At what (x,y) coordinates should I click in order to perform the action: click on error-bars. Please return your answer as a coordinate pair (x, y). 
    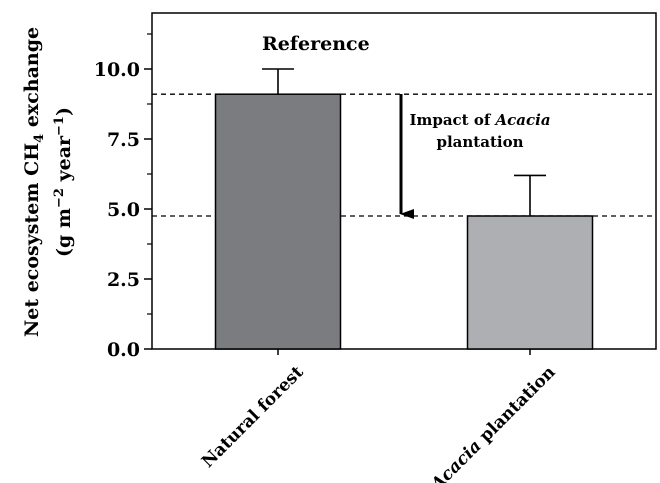
    Looking at the image, I should click on (404, 142).